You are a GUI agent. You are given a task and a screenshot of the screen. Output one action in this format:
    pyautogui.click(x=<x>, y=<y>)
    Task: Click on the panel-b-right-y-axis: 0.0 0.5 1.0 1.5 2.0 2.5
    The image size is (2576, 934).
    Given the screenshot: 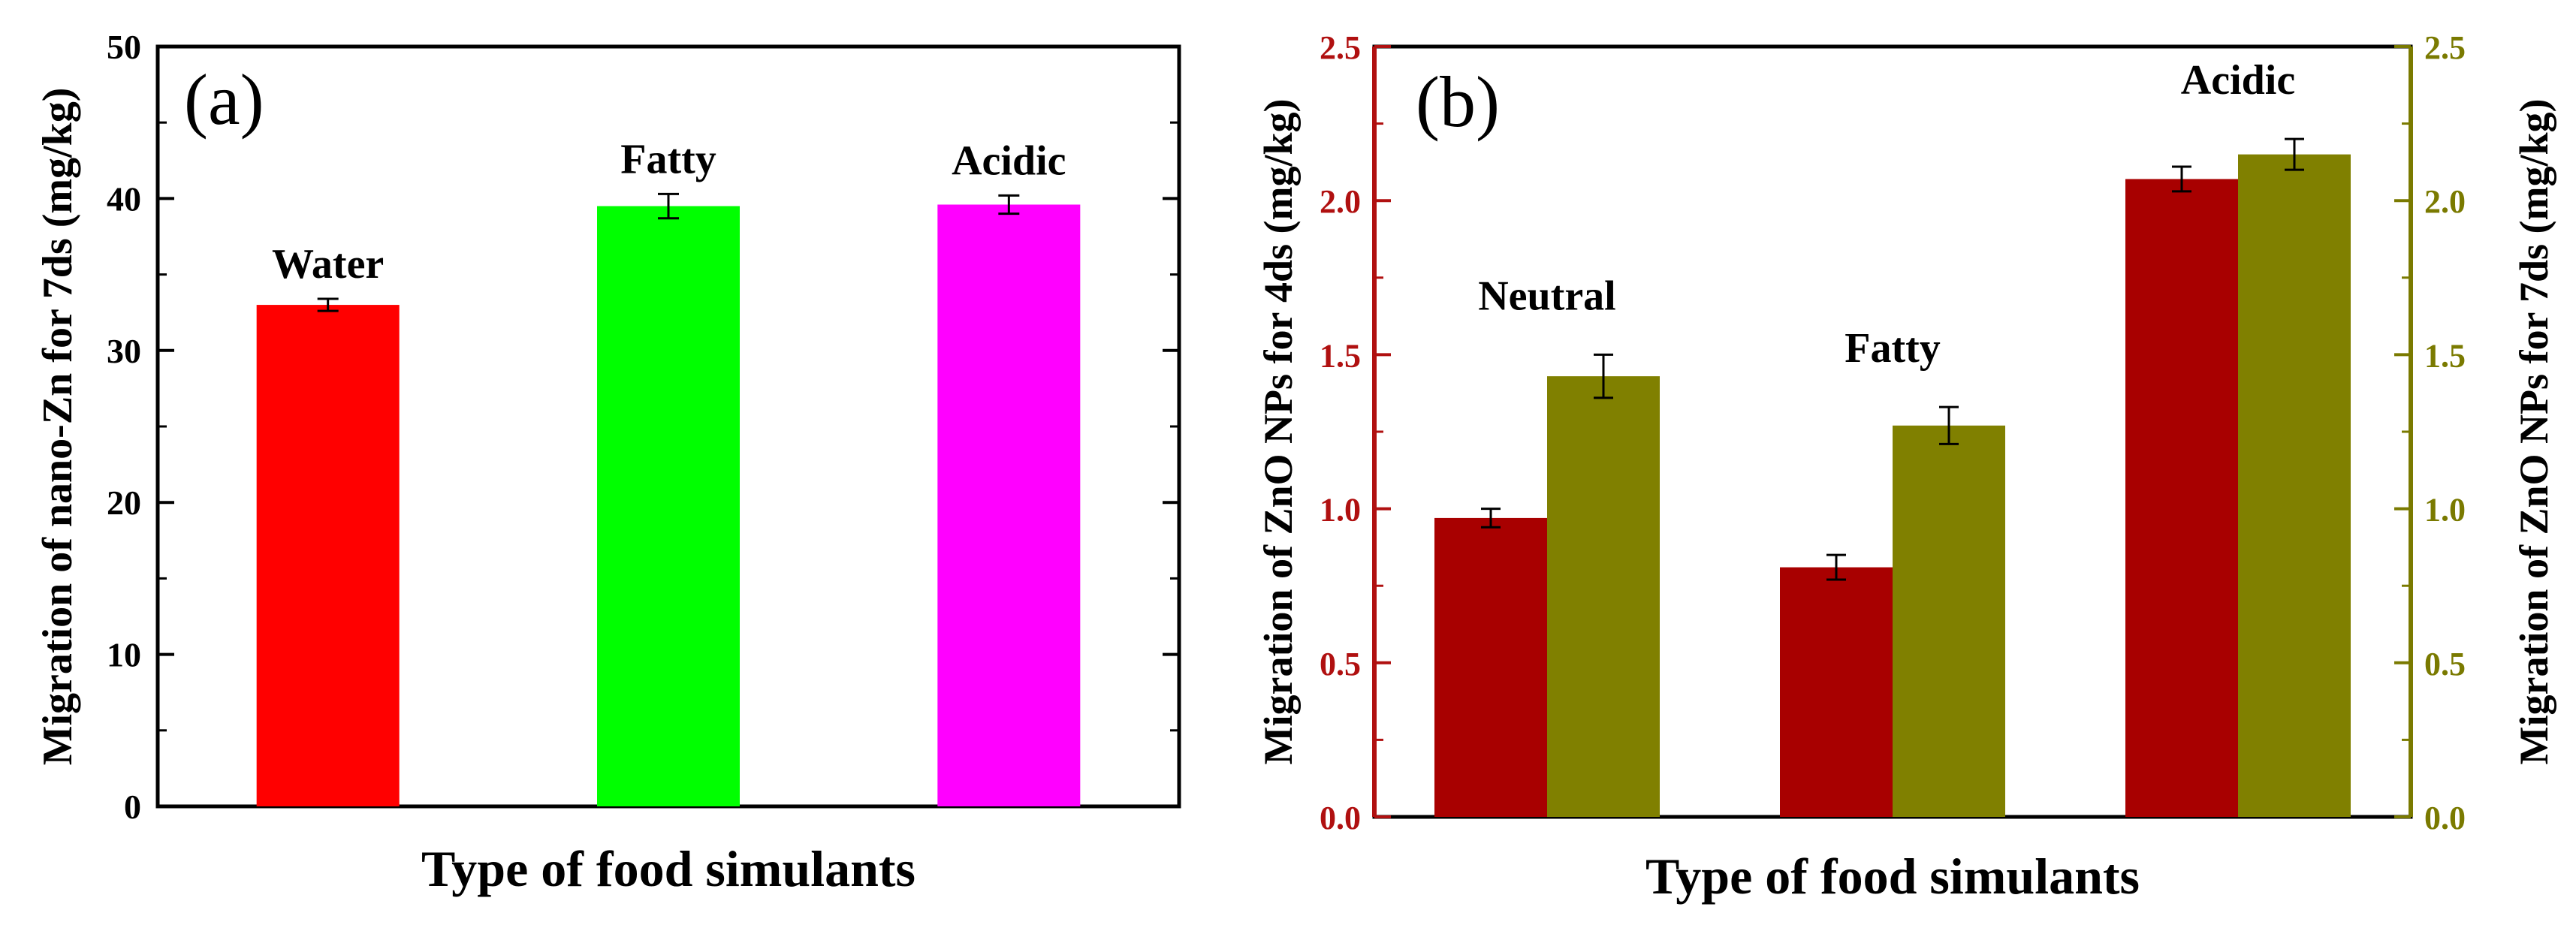 What is the action you would take?
    pyautogui.click(x=2430, y=433)
    